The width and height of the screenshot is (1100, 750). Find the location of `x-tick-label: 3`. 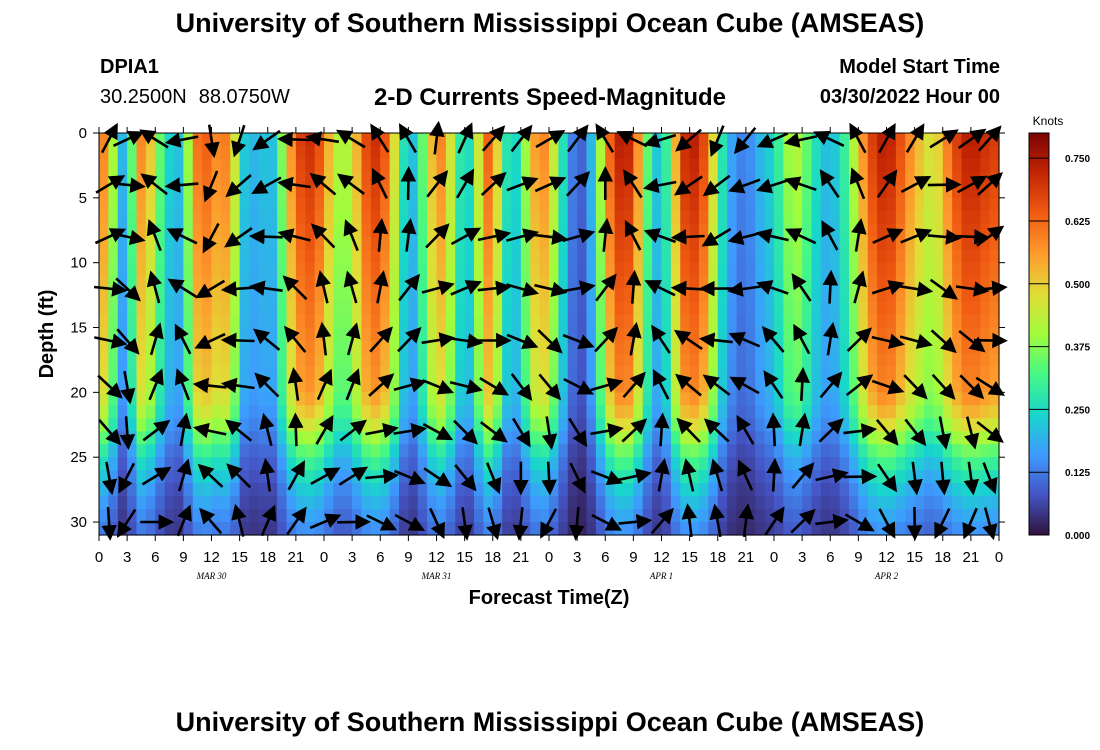

x-tick-label: 3 is located at coordinates (802, 557).